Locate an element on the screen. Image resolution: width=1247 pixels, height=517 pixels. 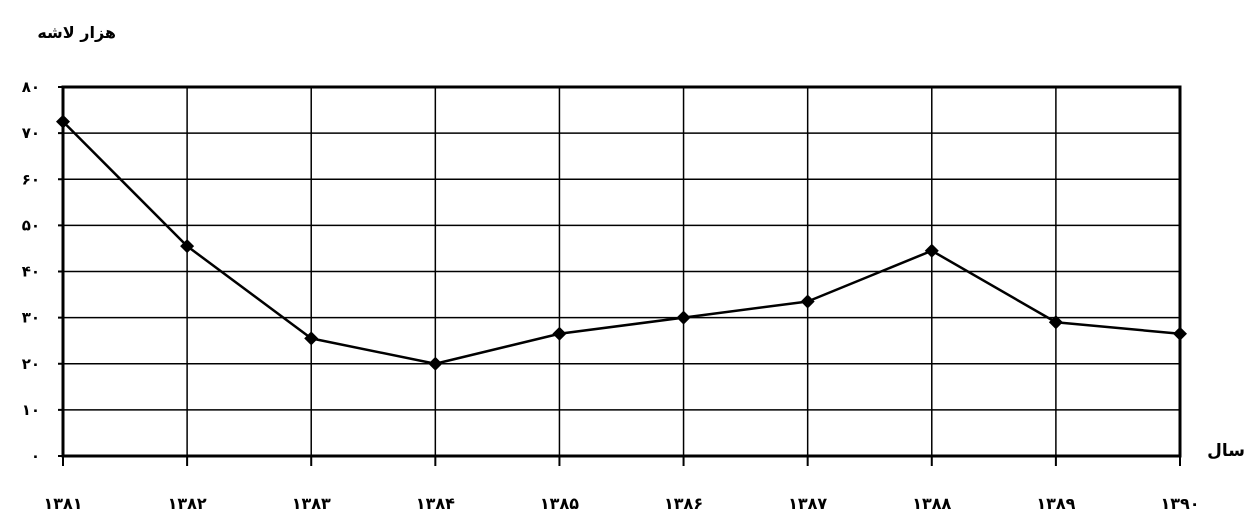
x-tick-label: ۱۳۸۸ is located at coordinates (931, 503).